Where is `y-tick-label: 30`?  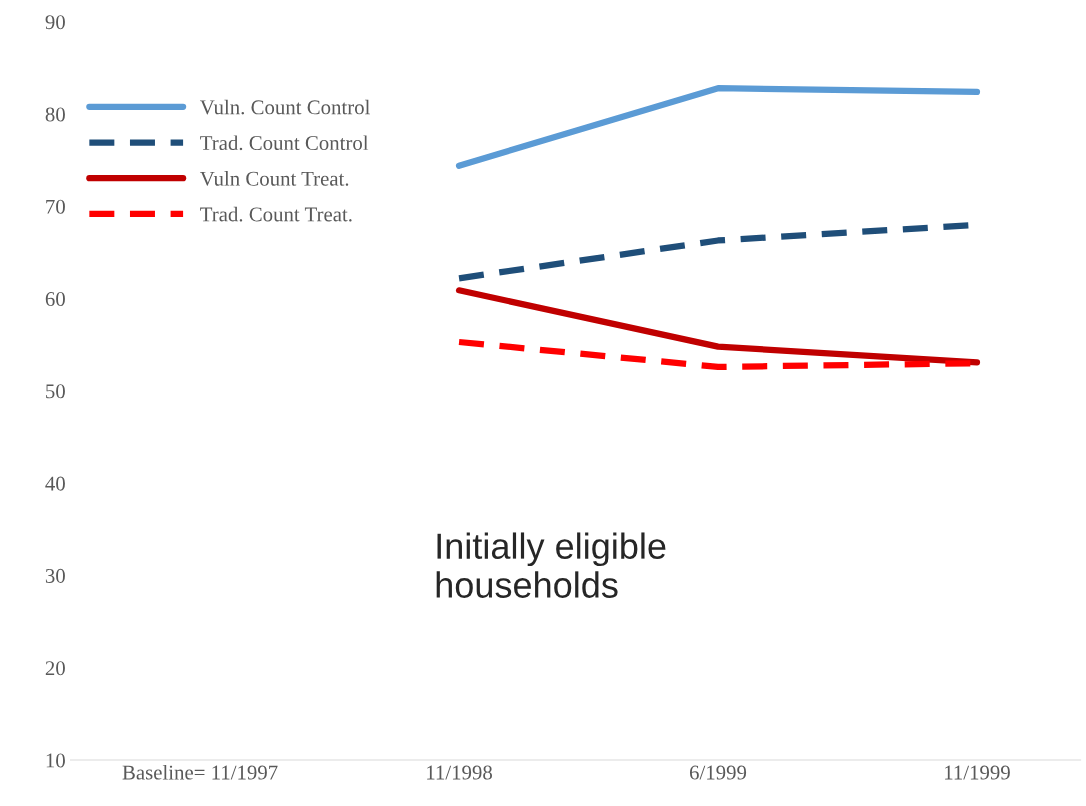
y-tick-label: 30 is located at coordinates (55, 575).